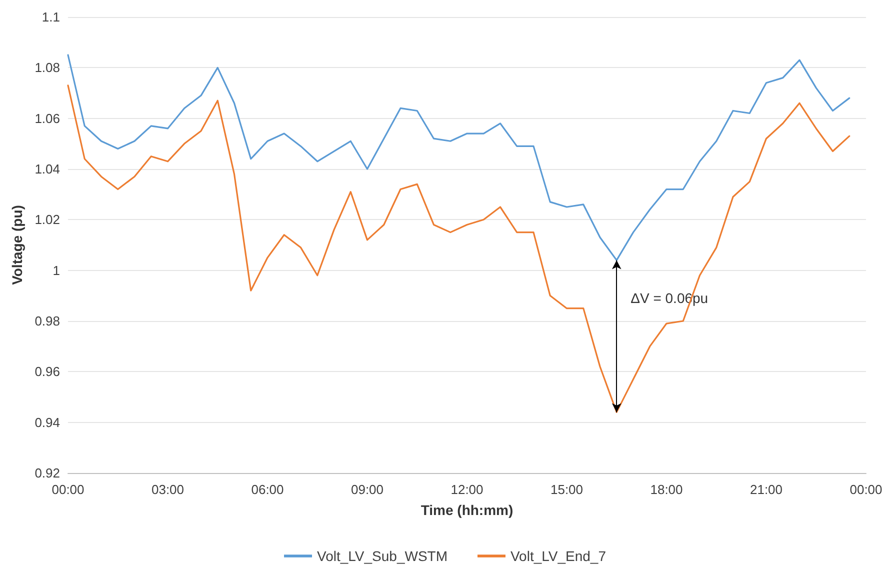  What do you see at coordinates (467, 510) in the screenshot?
I see `x-axis-title: Time (hh:mm)` at bounding box center [467, 510].